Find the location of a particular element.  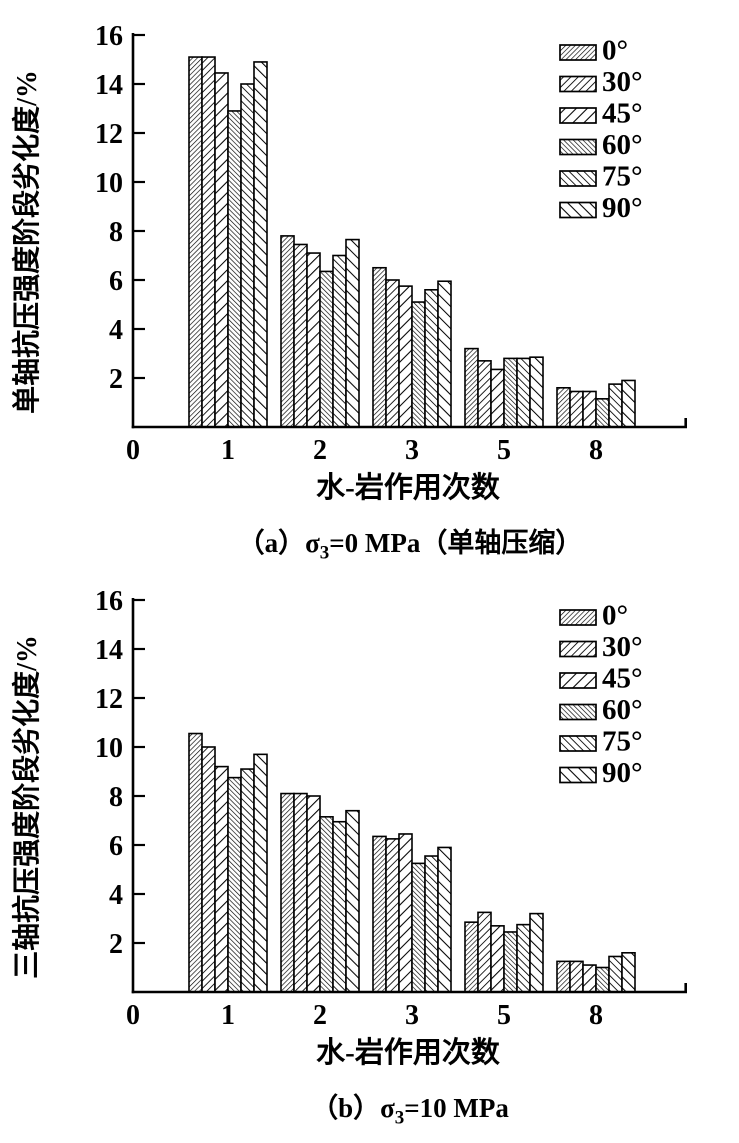

bar-60°-x2 is located at coordinates (326, 904).